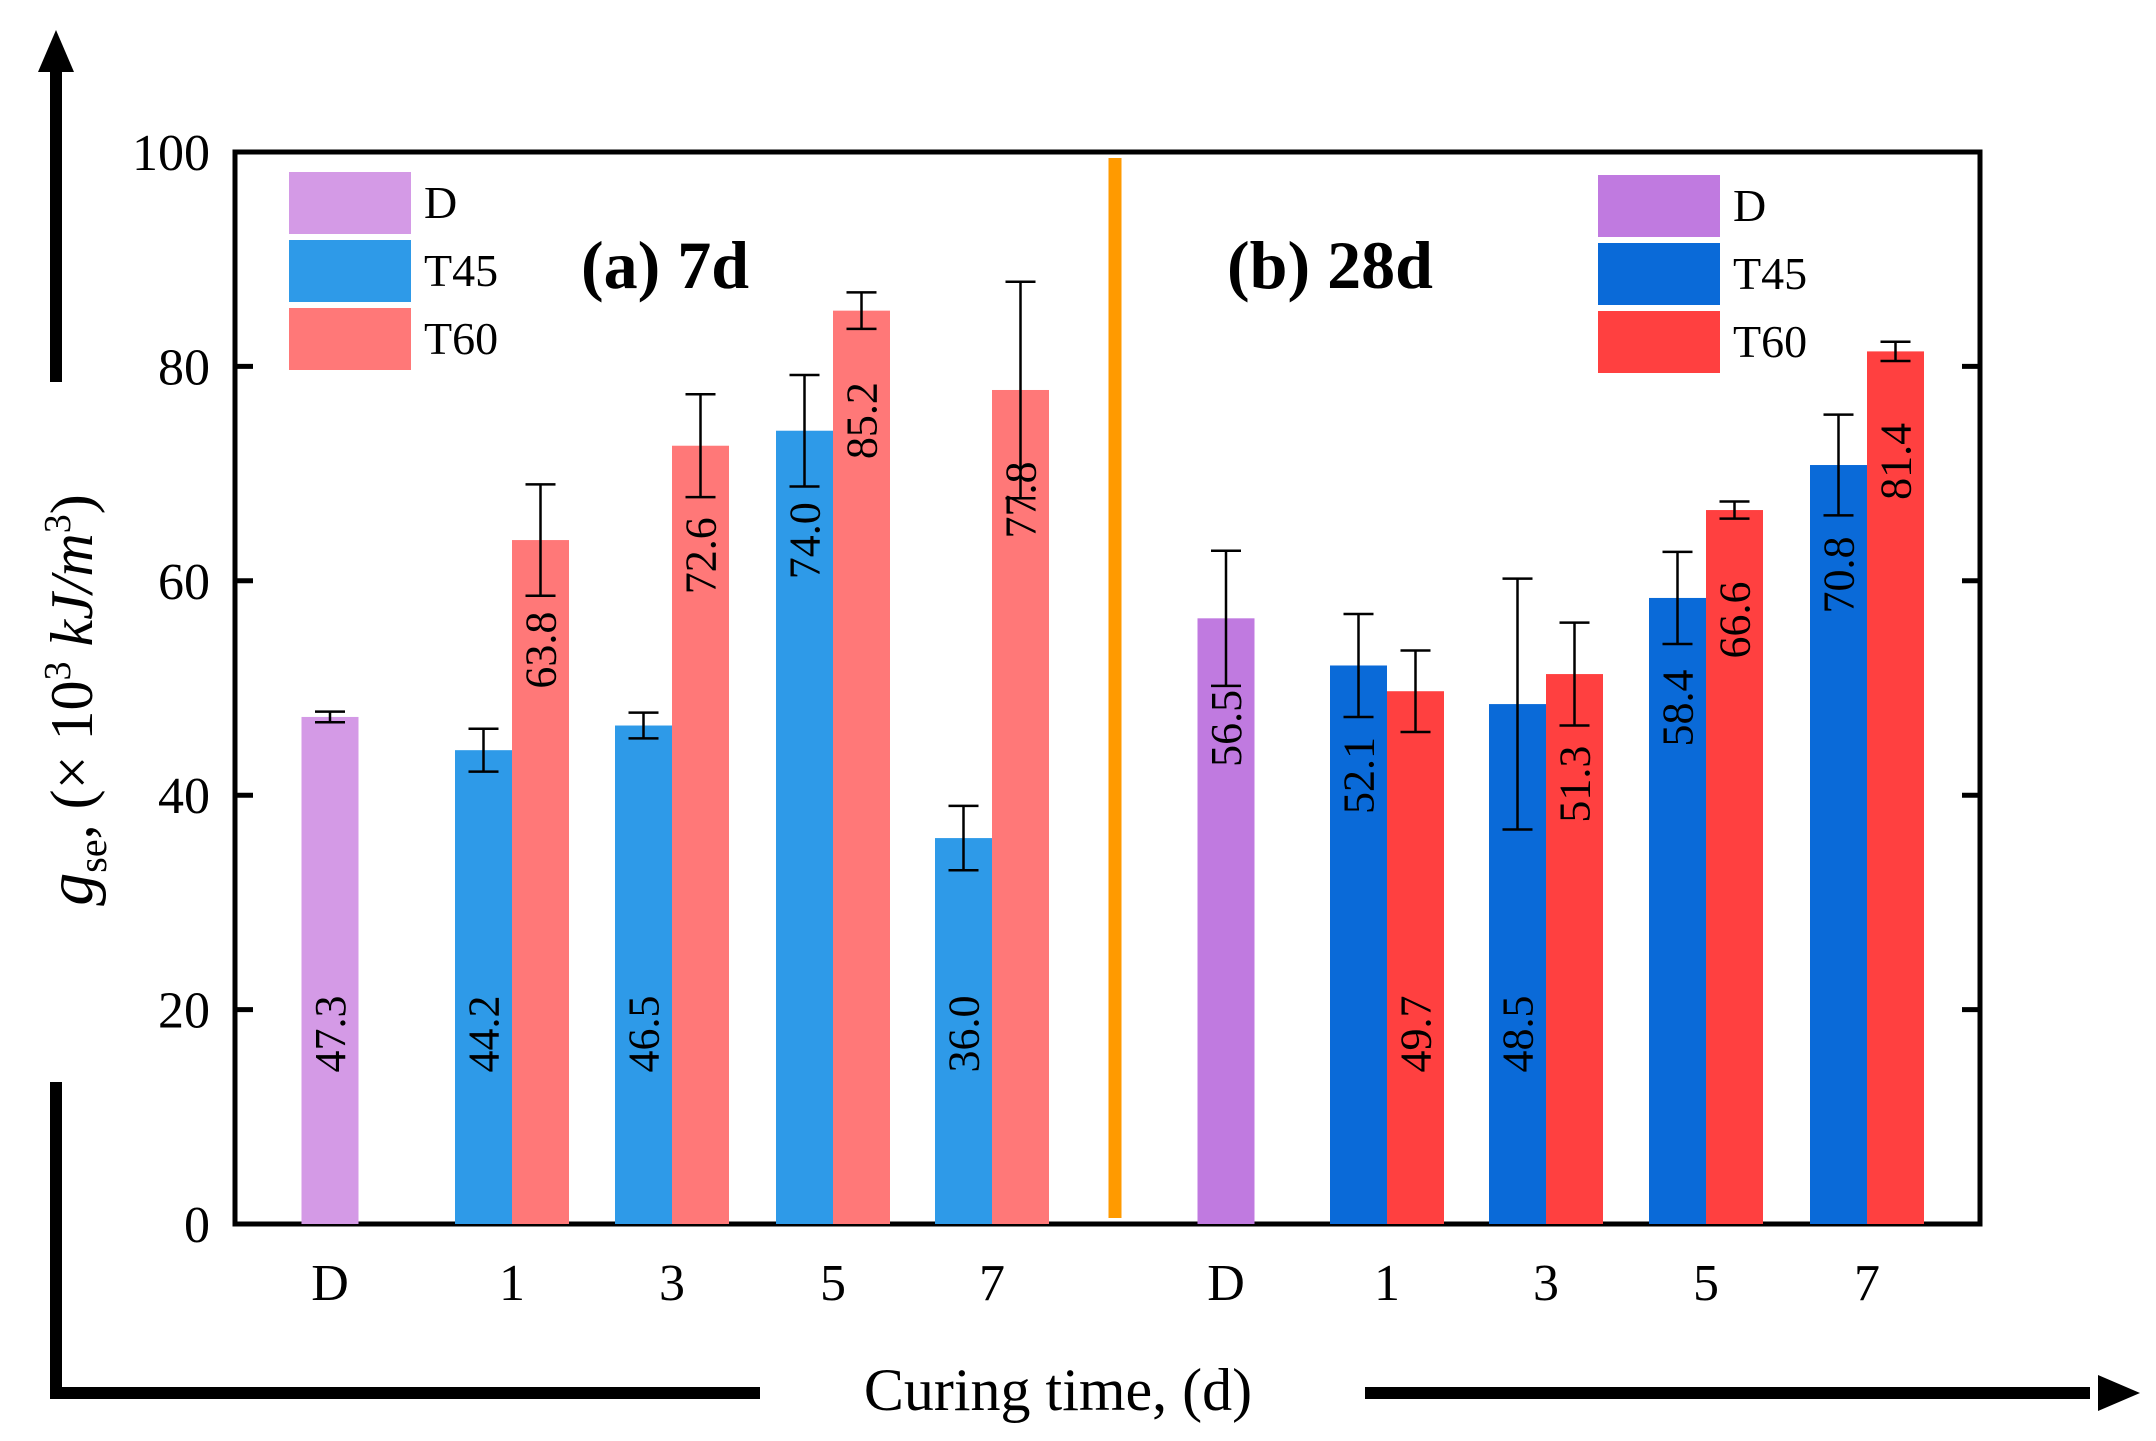 Image resolution: width=2156 pixels, height=1441 pixels. Describe the element at coordinates (484, 1034) in the screenshot. I see `bar-value-label: 44.2` at that location.